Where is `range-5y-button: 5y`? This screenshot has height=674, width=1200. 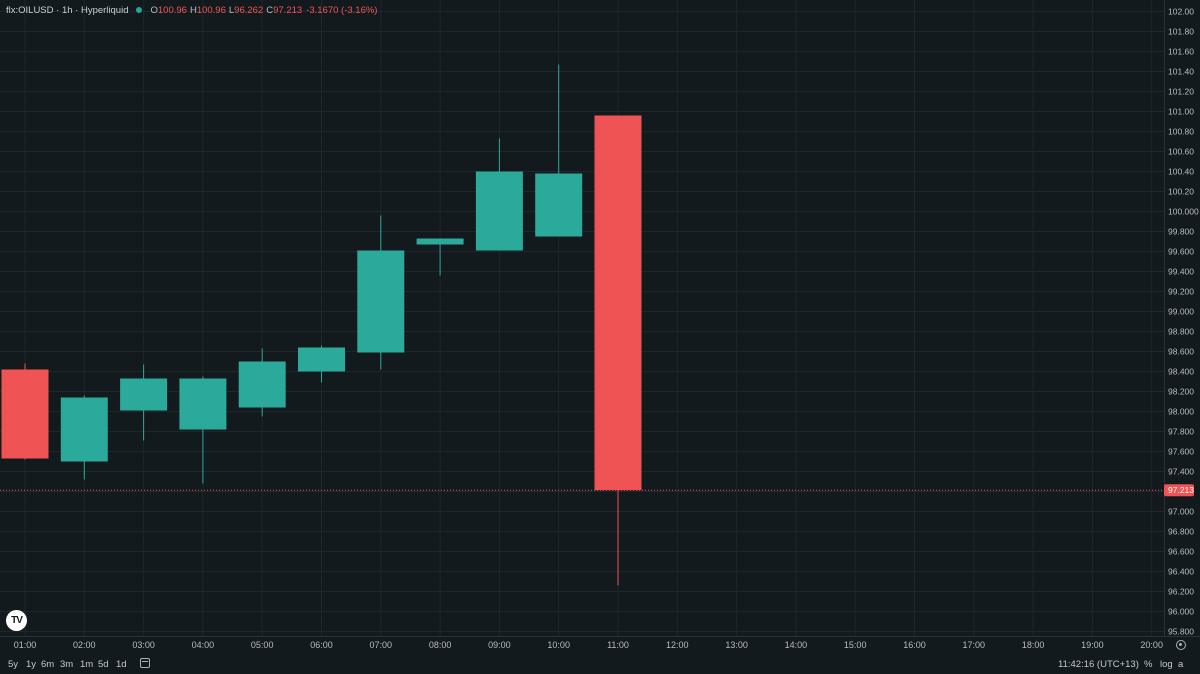 range-5y-button: 5y is located at coordinates (13, 664).